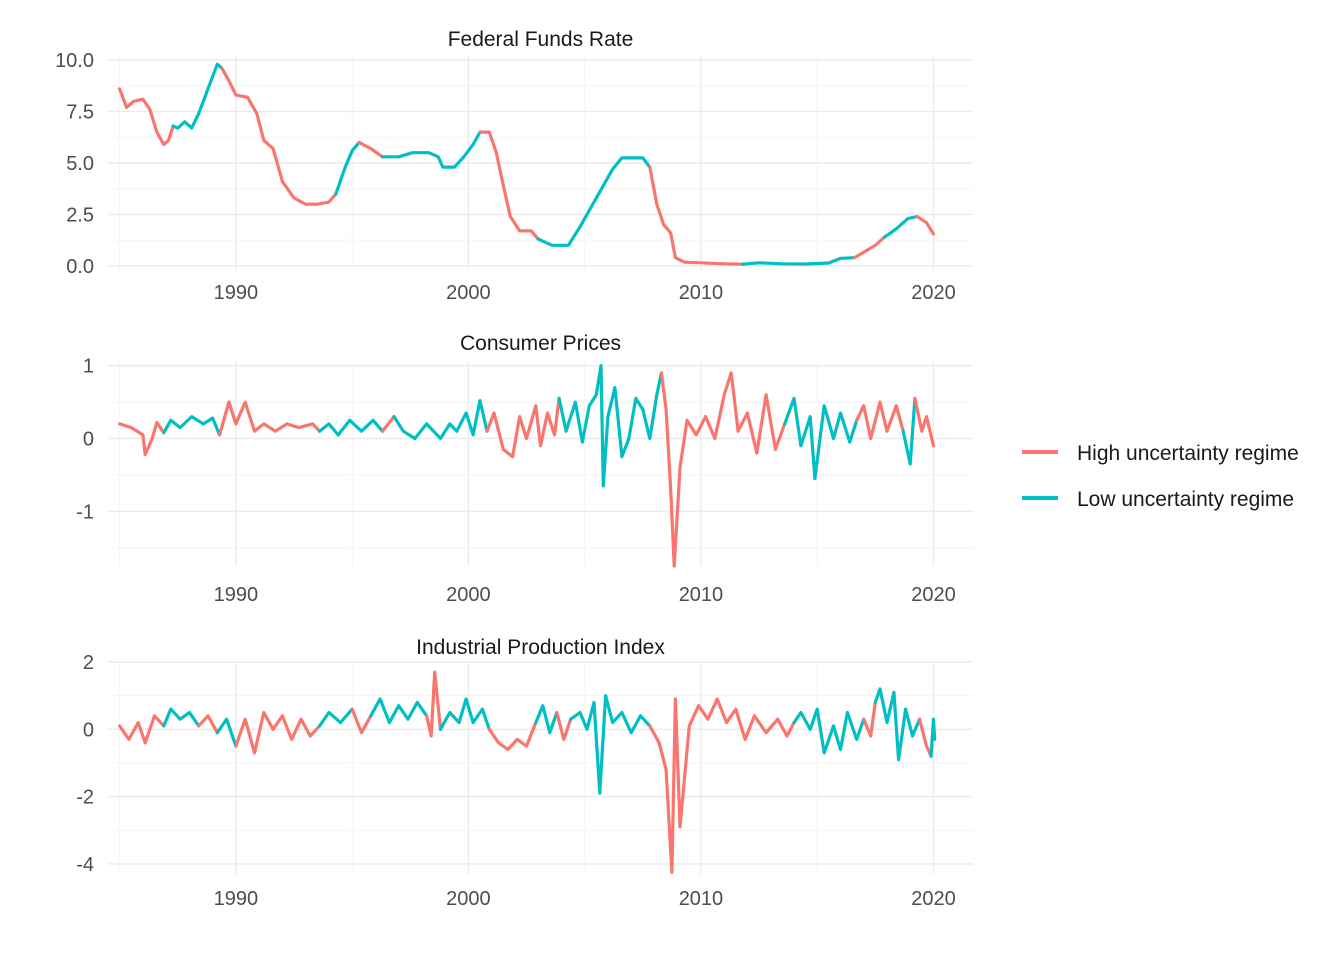  I want to click on y-tick-label: 7.5, so click(80, 113).